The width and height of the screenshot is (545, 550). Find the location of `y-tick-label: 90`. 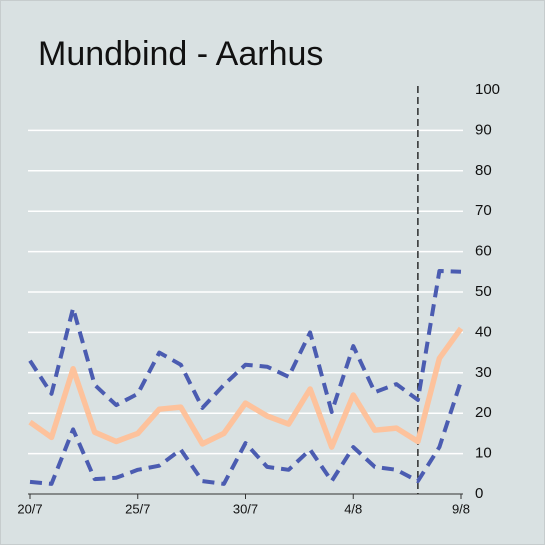

y-tick-label: 90 is located at coordinates (483, 129).